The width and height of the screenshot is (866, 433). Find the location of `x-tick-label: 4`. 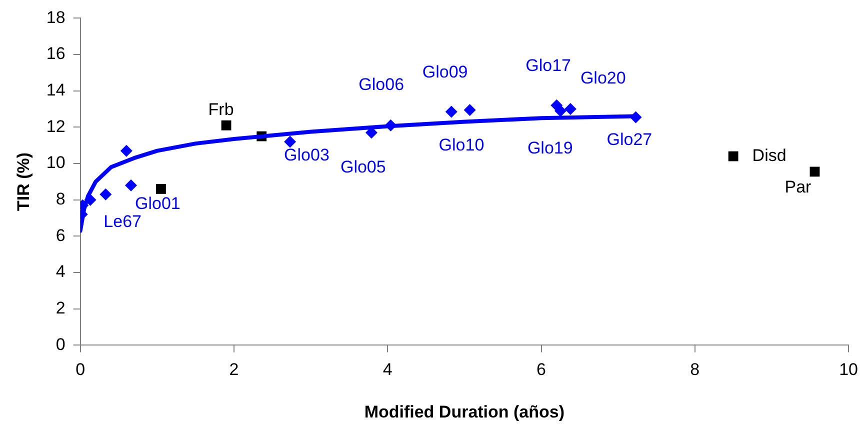

x-tick-label: 4 is located at coordinates (387, 370).